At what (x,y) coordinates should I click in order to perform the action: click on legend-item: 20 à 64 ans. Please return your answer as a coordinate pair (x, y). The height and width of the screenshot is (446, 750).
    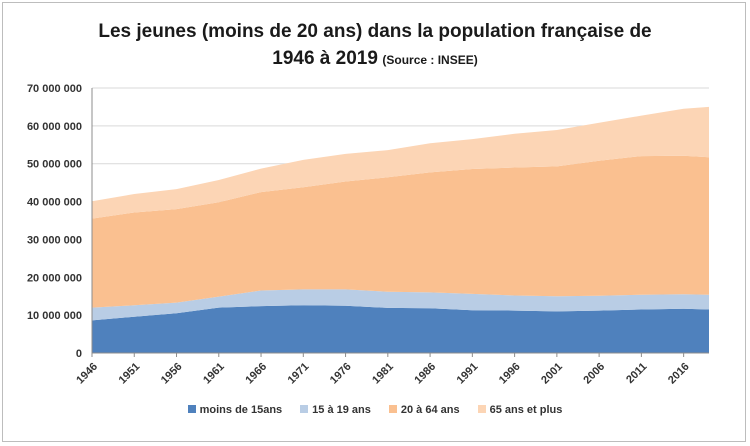
    Looking at the image, I should click on (424, 410).